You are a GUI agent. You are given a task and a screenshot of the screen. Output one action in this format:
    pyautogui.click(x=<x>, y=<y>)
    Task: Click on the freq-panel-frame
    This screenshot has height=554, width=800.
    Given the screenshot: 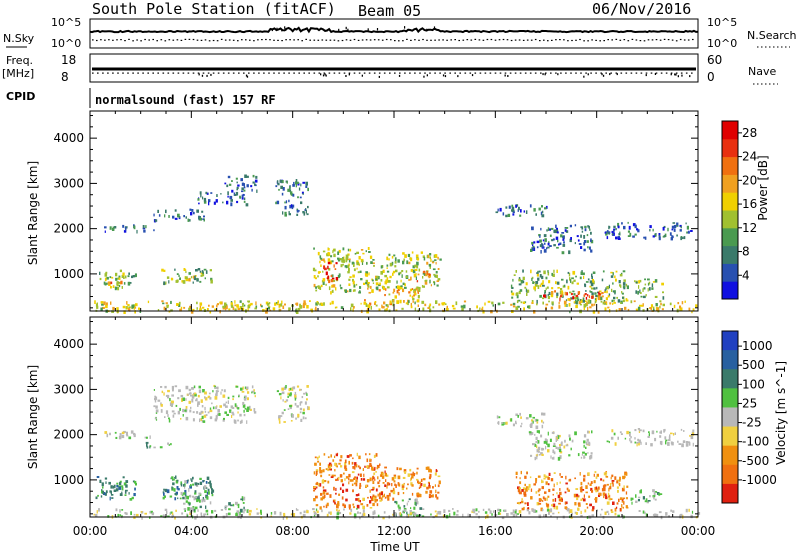 What is the action you would take?
    pyautogui.click(x=394, y=68)
    